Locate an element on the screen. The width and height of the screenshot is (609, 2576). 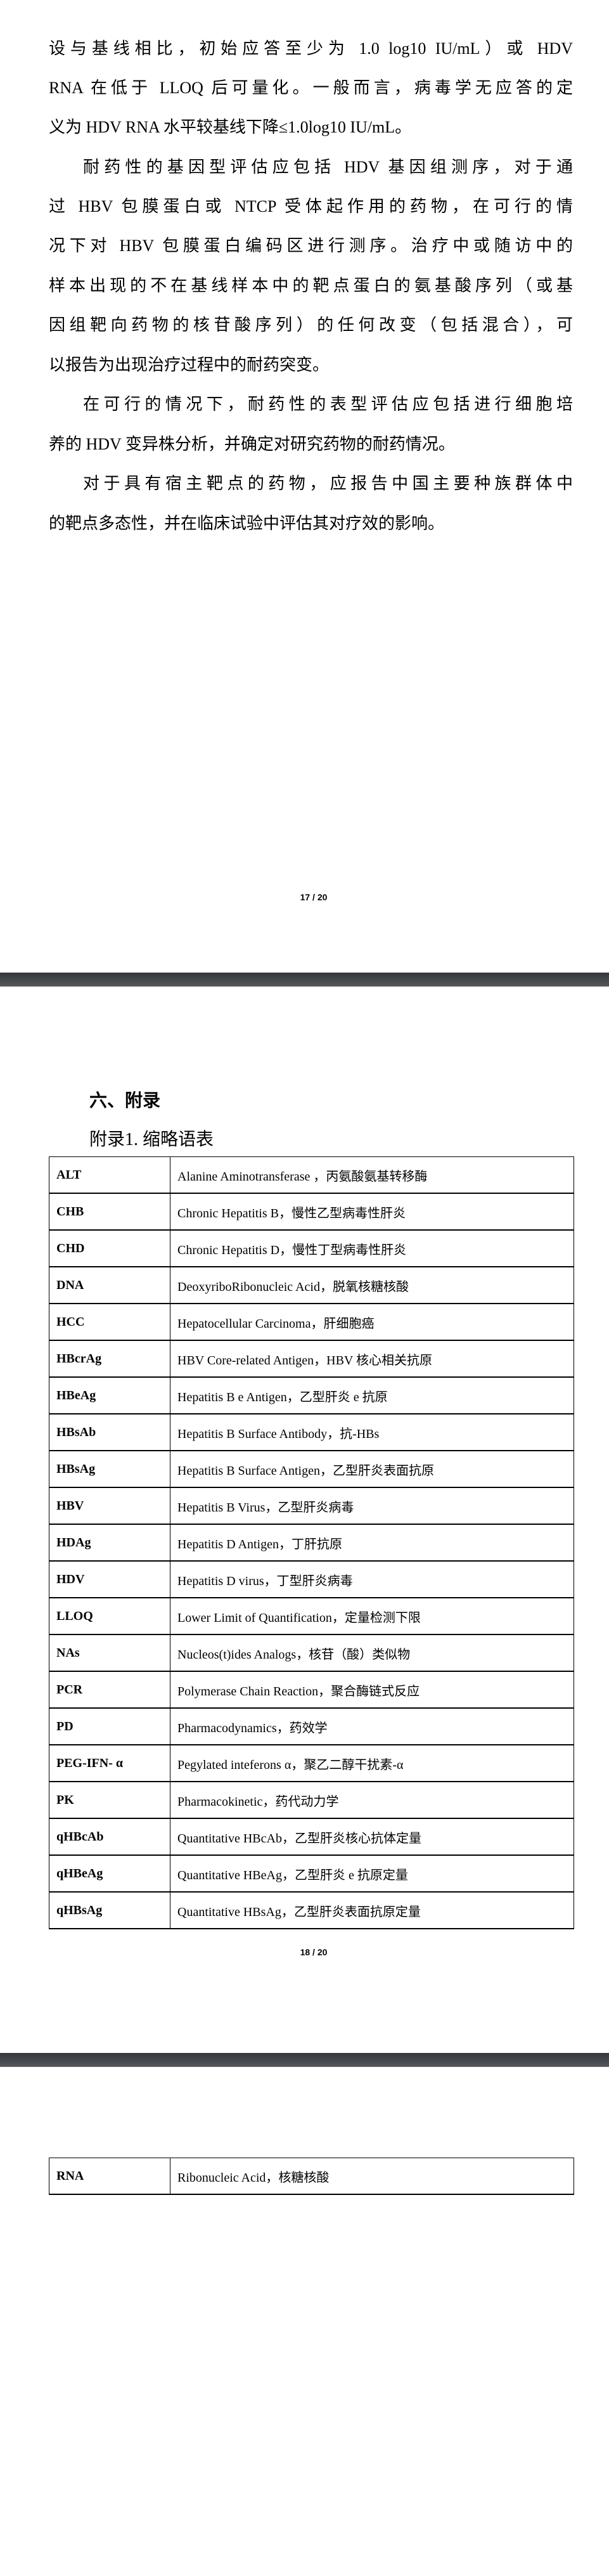
table-row: PK Pharmacokinetic，药代动力学 is located at coordinates (311, 1800).